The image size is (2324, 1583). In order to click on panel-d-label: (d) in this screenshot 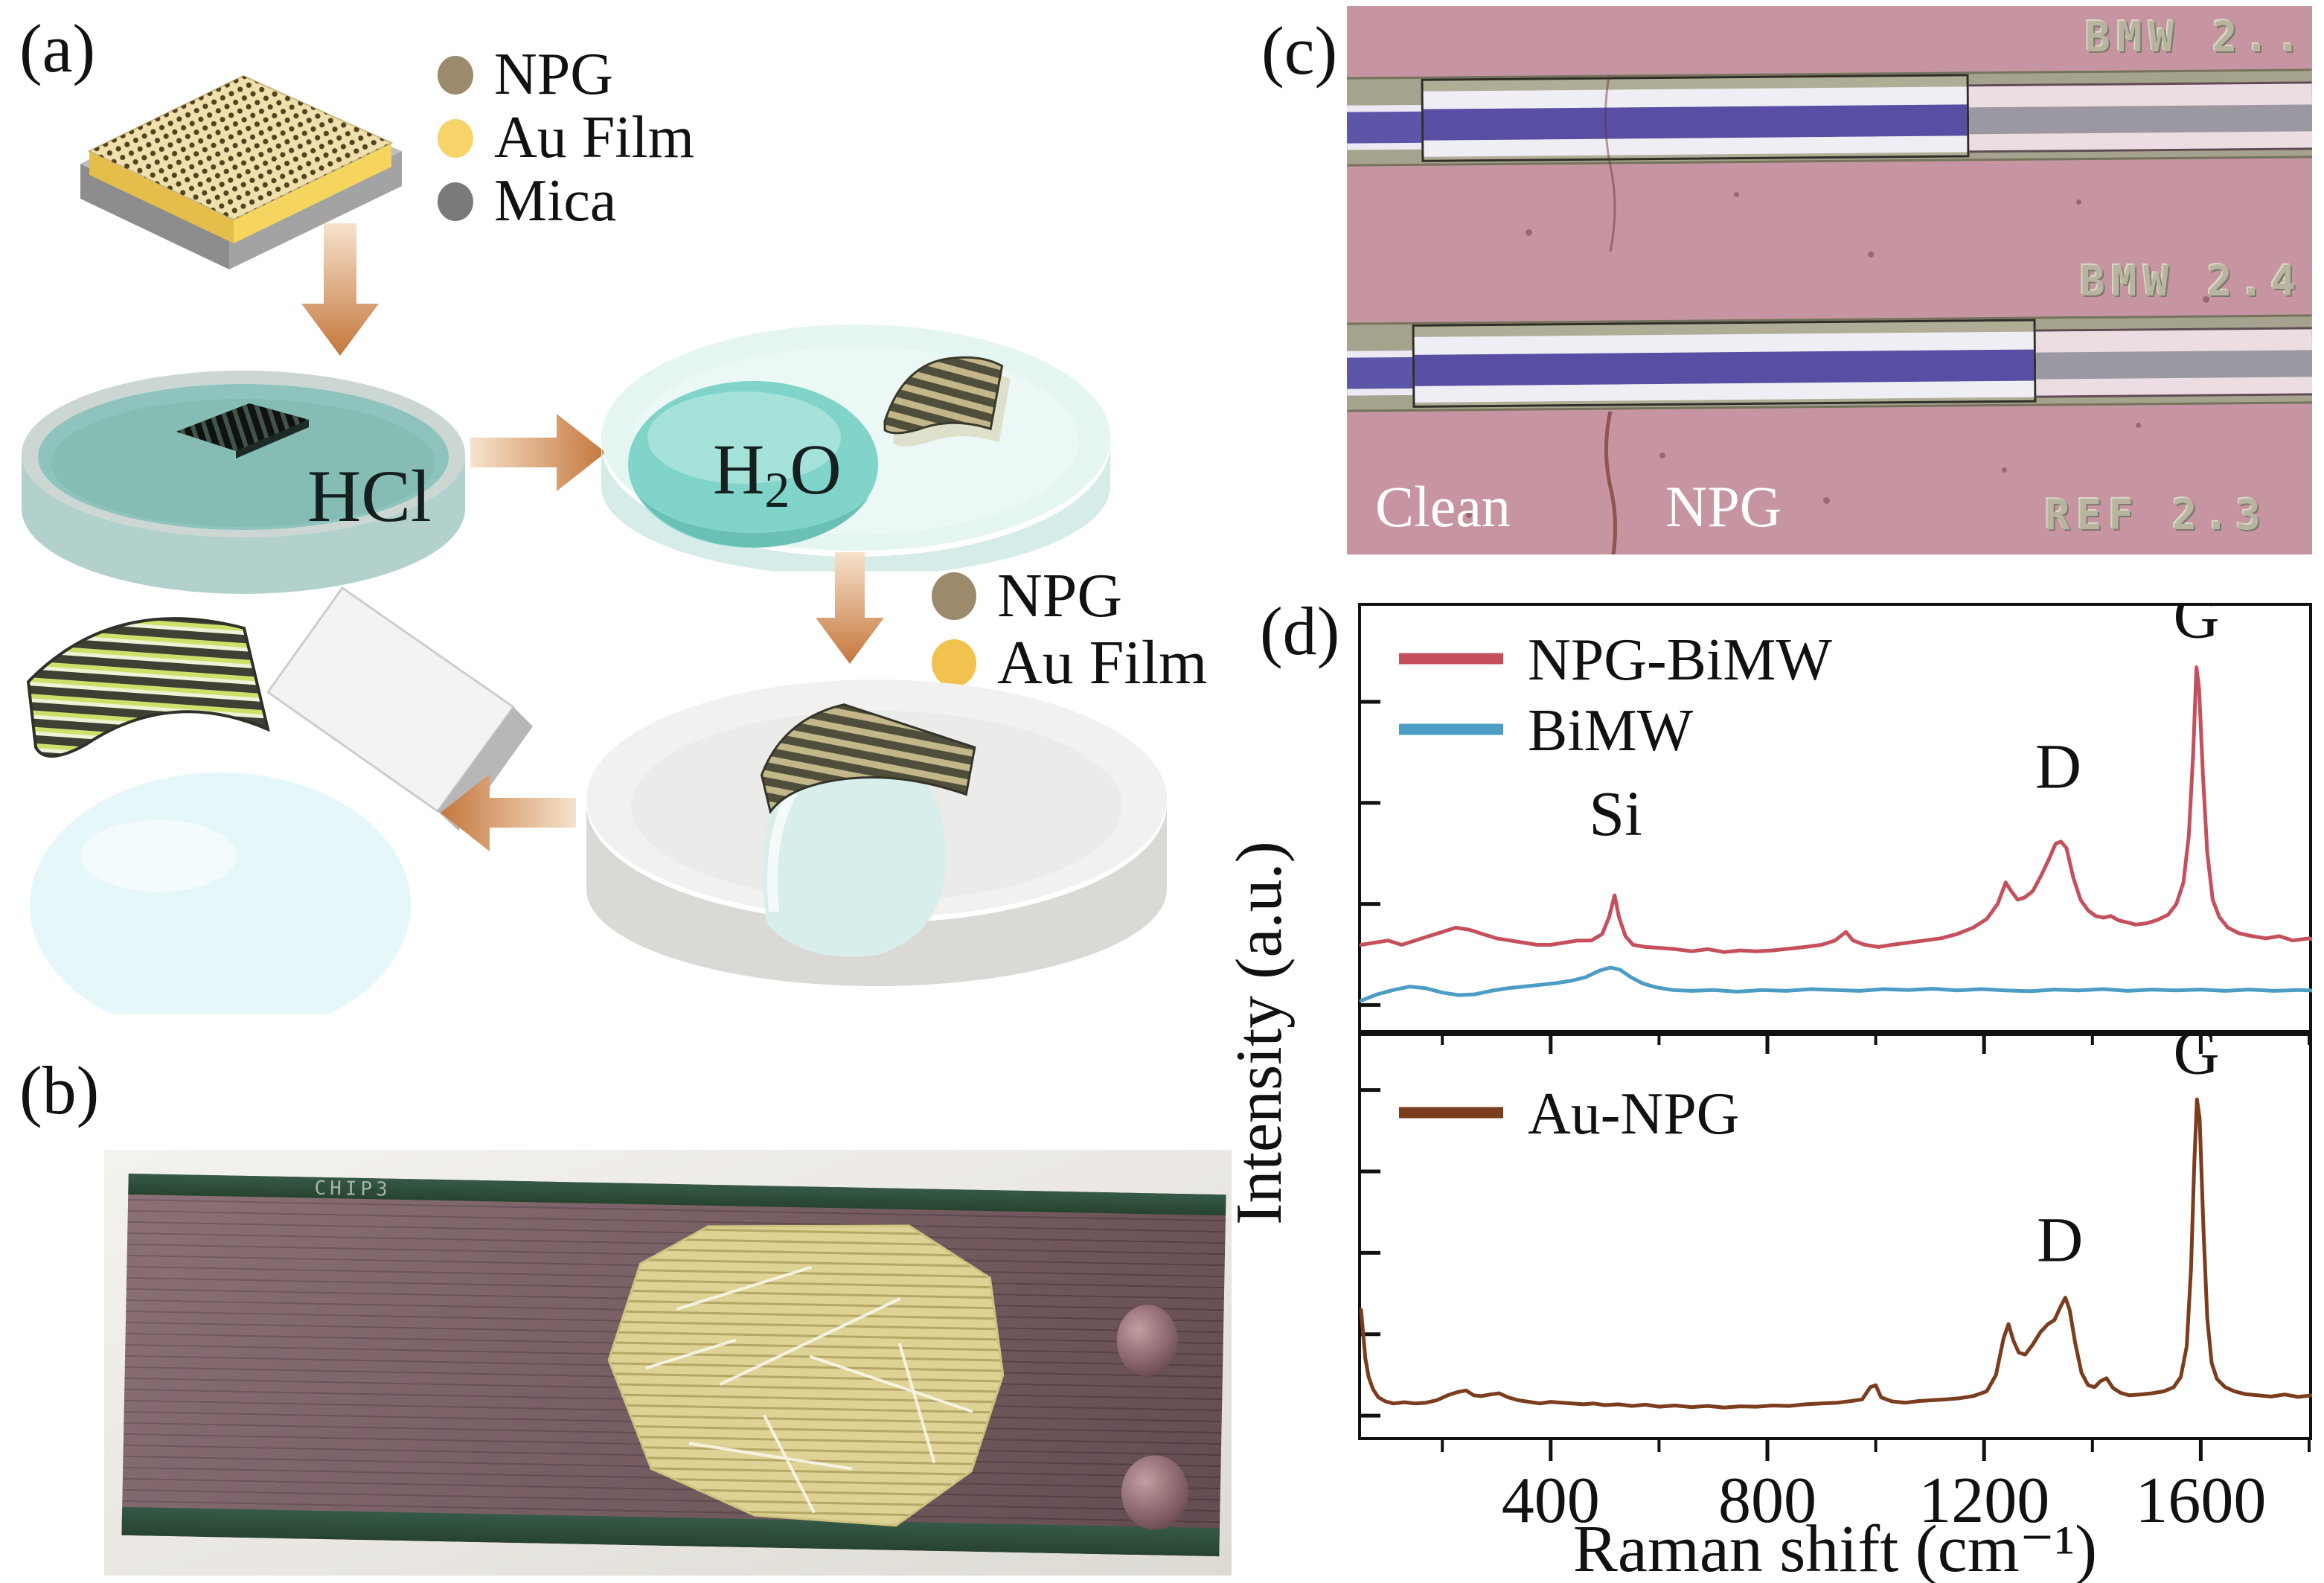, I will do `click(1300, 631)`.